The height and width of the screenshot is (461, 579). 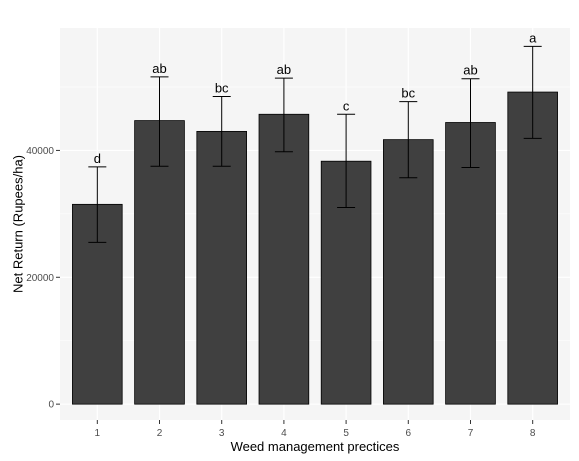 What do you see at coordinates (346, 105) in the screenshot?
I see `significance-label-5: c` at bounding box center [346, 105].